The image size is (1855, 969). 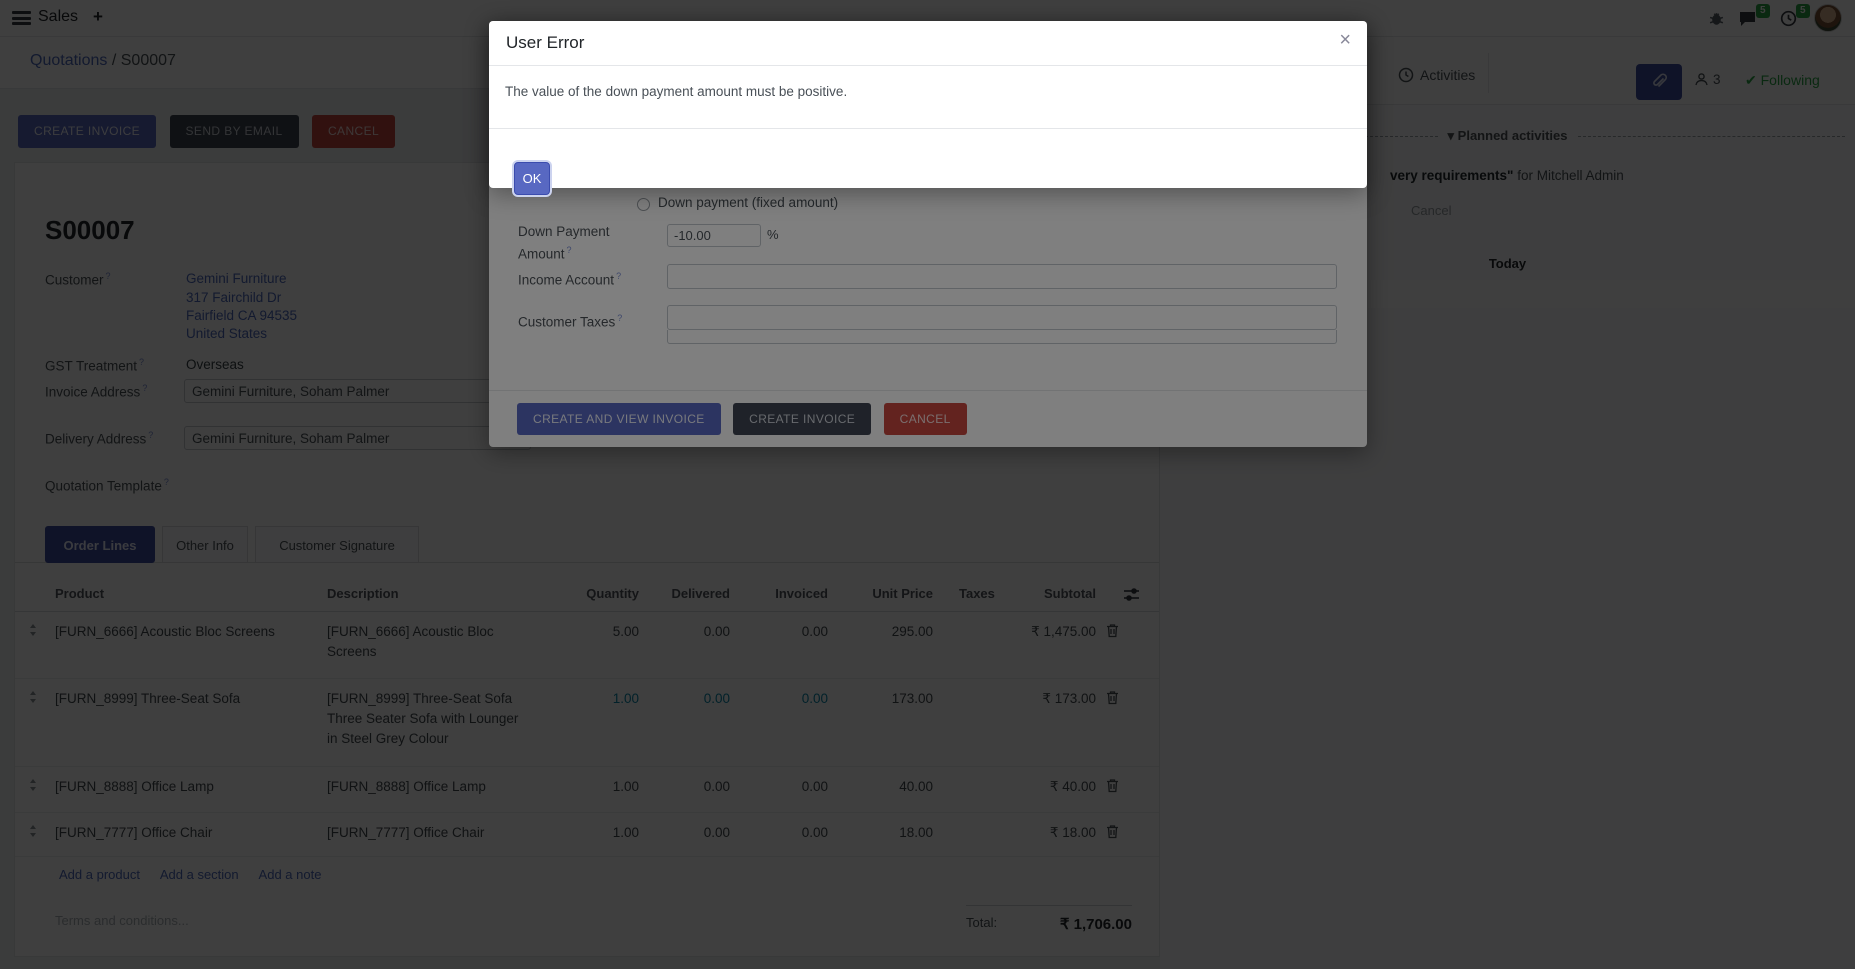 I want to click on error-modal-header: User Error ×, so click(x=928, y=43).